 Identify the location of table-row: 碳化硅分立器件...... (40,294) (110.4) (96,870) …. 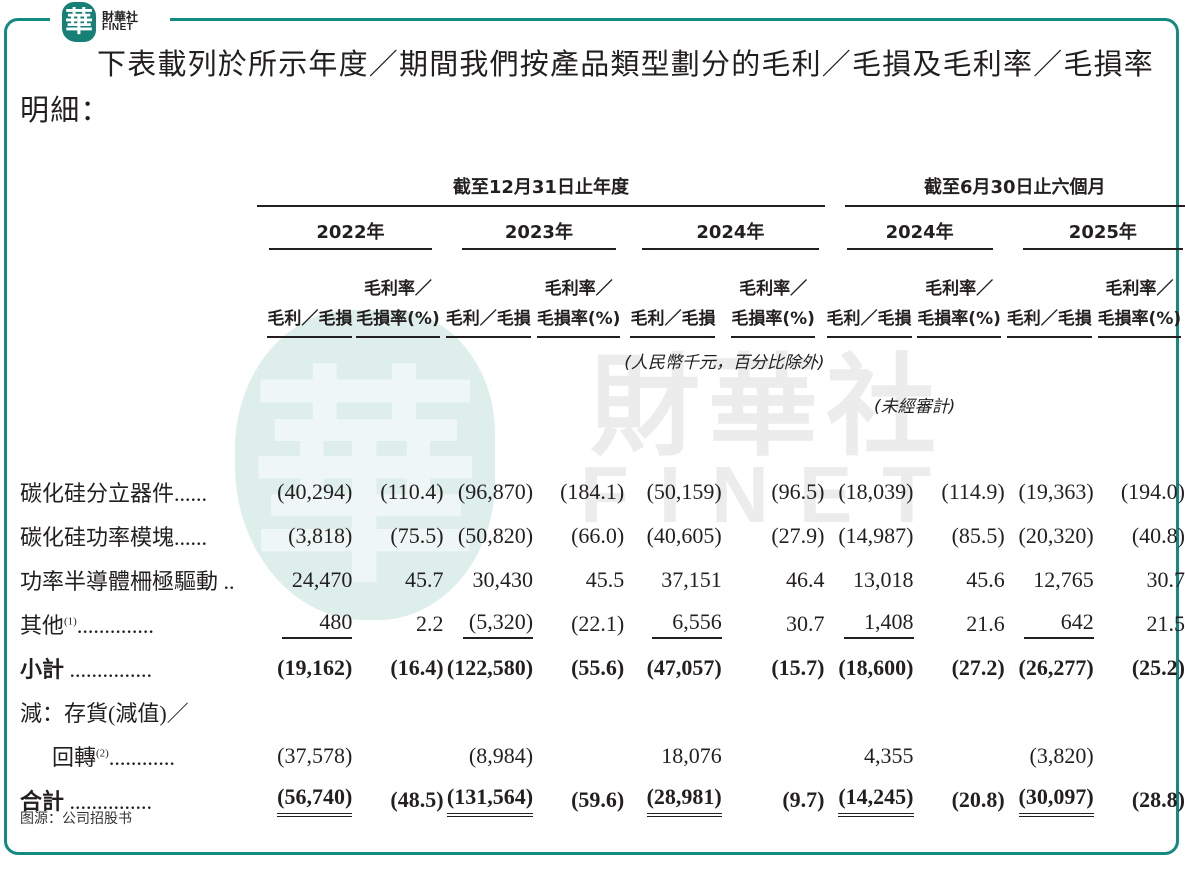
(599, 492).